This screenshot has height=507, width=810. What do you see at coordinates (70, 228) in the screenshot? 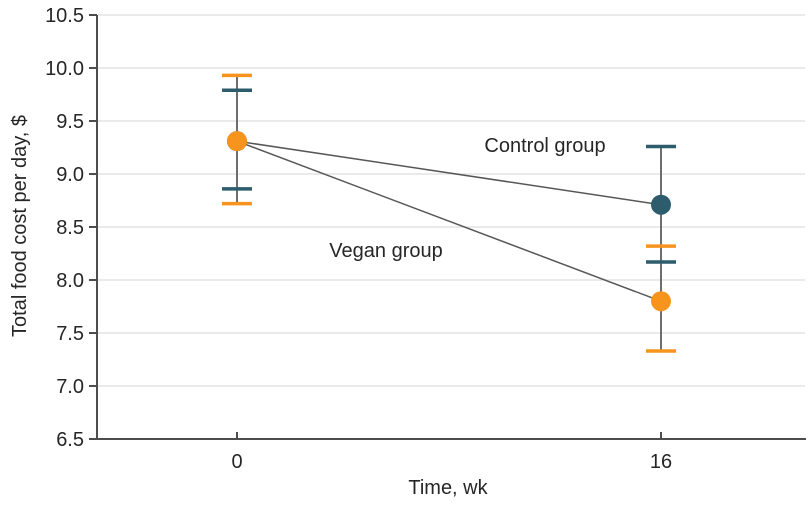
I see `y-tick-label-8.5: 8.5` at bounding box center [70, 228].